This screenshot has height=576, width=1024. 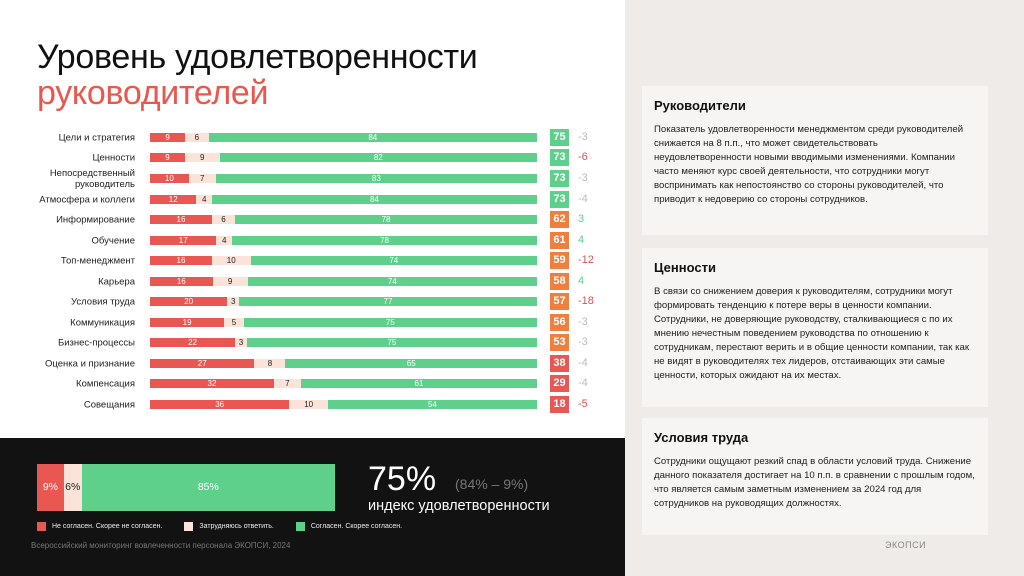 What do you see at coordinates (270, 363) in the screenshot?
I see `bar-segment-neutral: 8` at bounding box center [270, 363].